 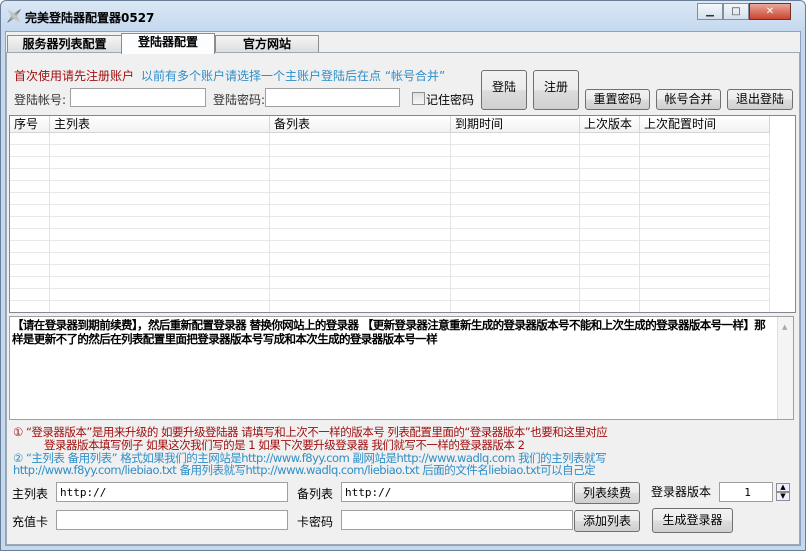 I want to click on backup-list-input, so click(x=457, y=492).